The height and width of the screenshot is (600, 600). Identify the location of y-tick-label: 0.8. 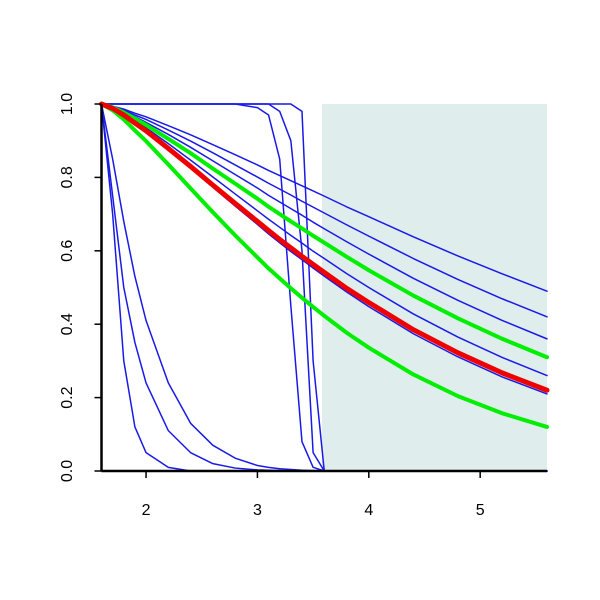
(67, 177).